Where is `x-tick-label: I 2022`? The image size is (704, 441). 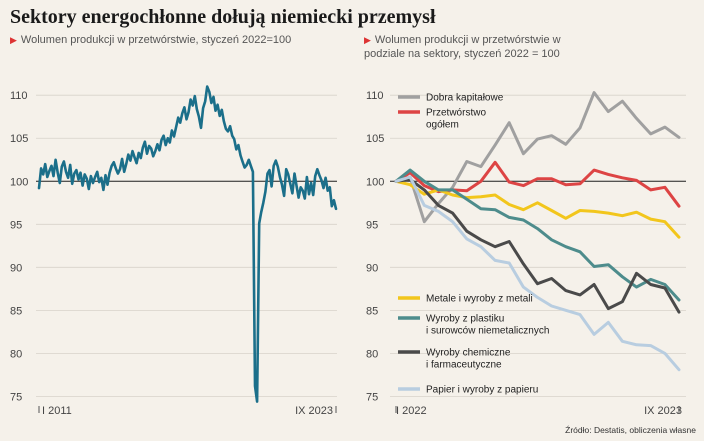
x-tick-label: I 2022 is located at coordinates (411, 411).